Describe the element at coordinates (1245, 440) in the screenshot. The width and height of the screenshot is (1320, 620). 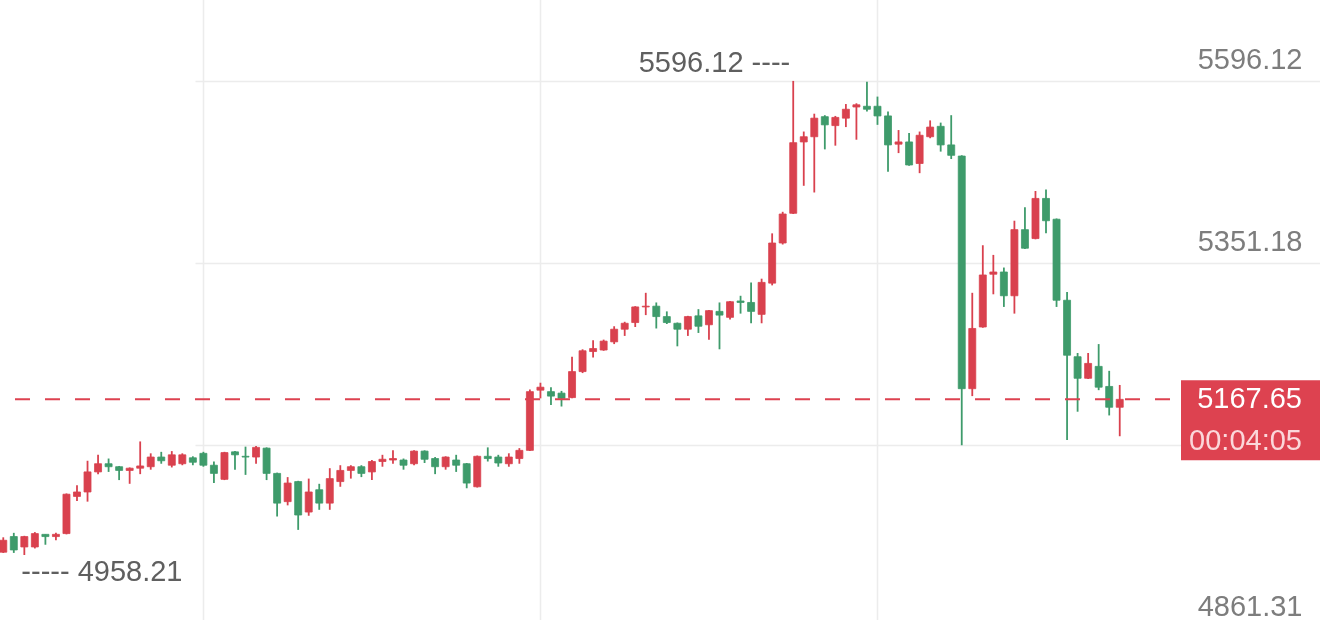
I see `text: 00:04:05` at that location.